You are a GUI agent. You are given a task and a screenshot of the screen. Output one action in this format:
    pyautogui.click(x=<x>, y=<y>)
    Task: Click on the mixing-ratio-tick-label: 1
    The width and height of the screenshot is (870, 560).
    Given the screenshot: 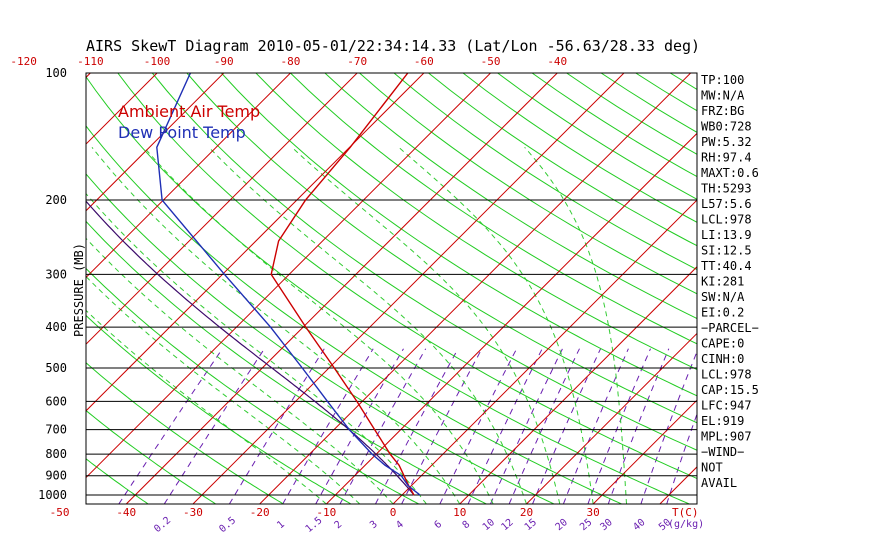 What is the action you would take?
    pyautogui.click(x=281, y=525)
    